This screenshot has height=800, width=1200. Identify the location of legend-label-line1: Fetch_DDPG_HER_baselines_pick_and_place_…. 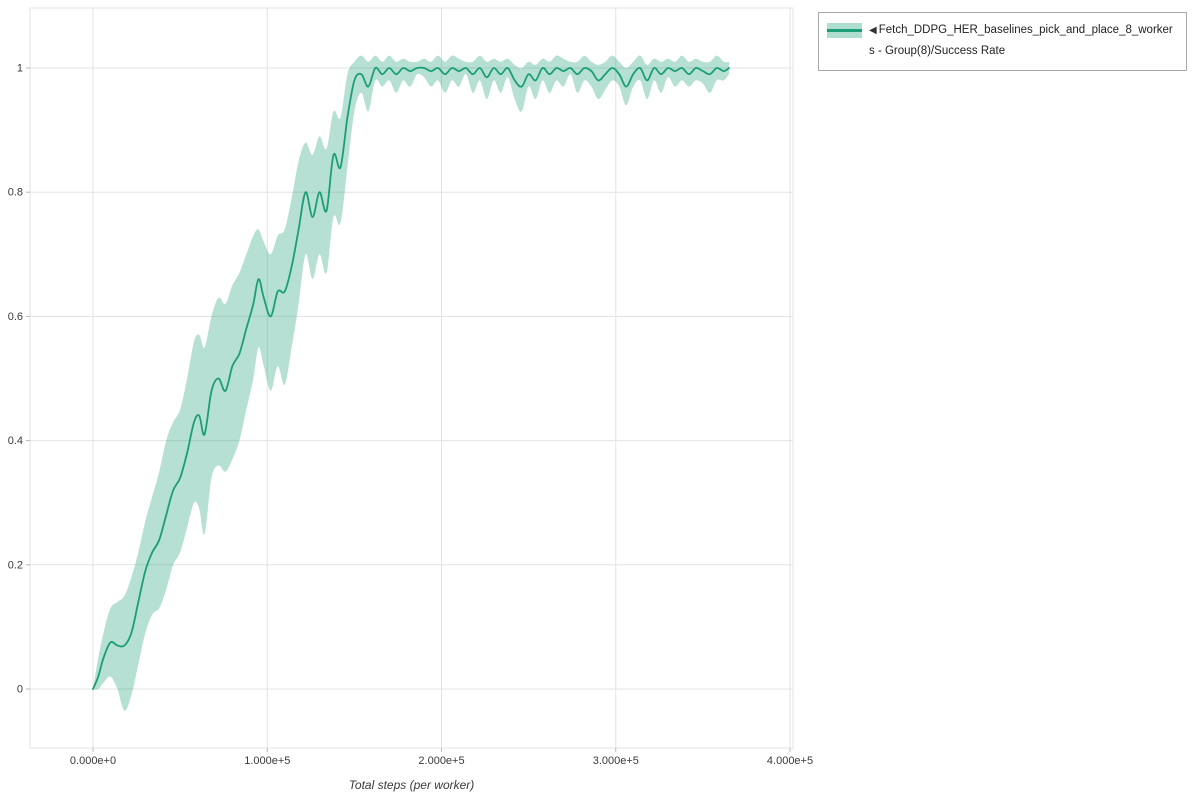
(1025, 30).